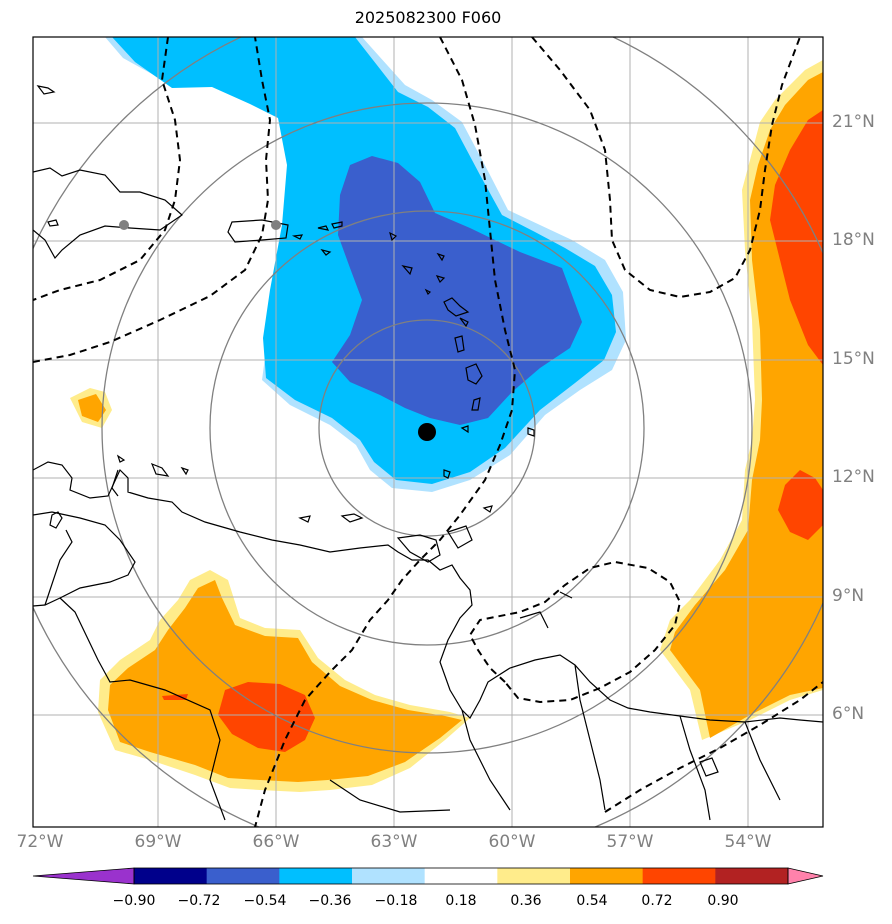  Describe the element at coordinates (199, 901) in the screenshot. I see `colorbar-label: −0.72` at that location.